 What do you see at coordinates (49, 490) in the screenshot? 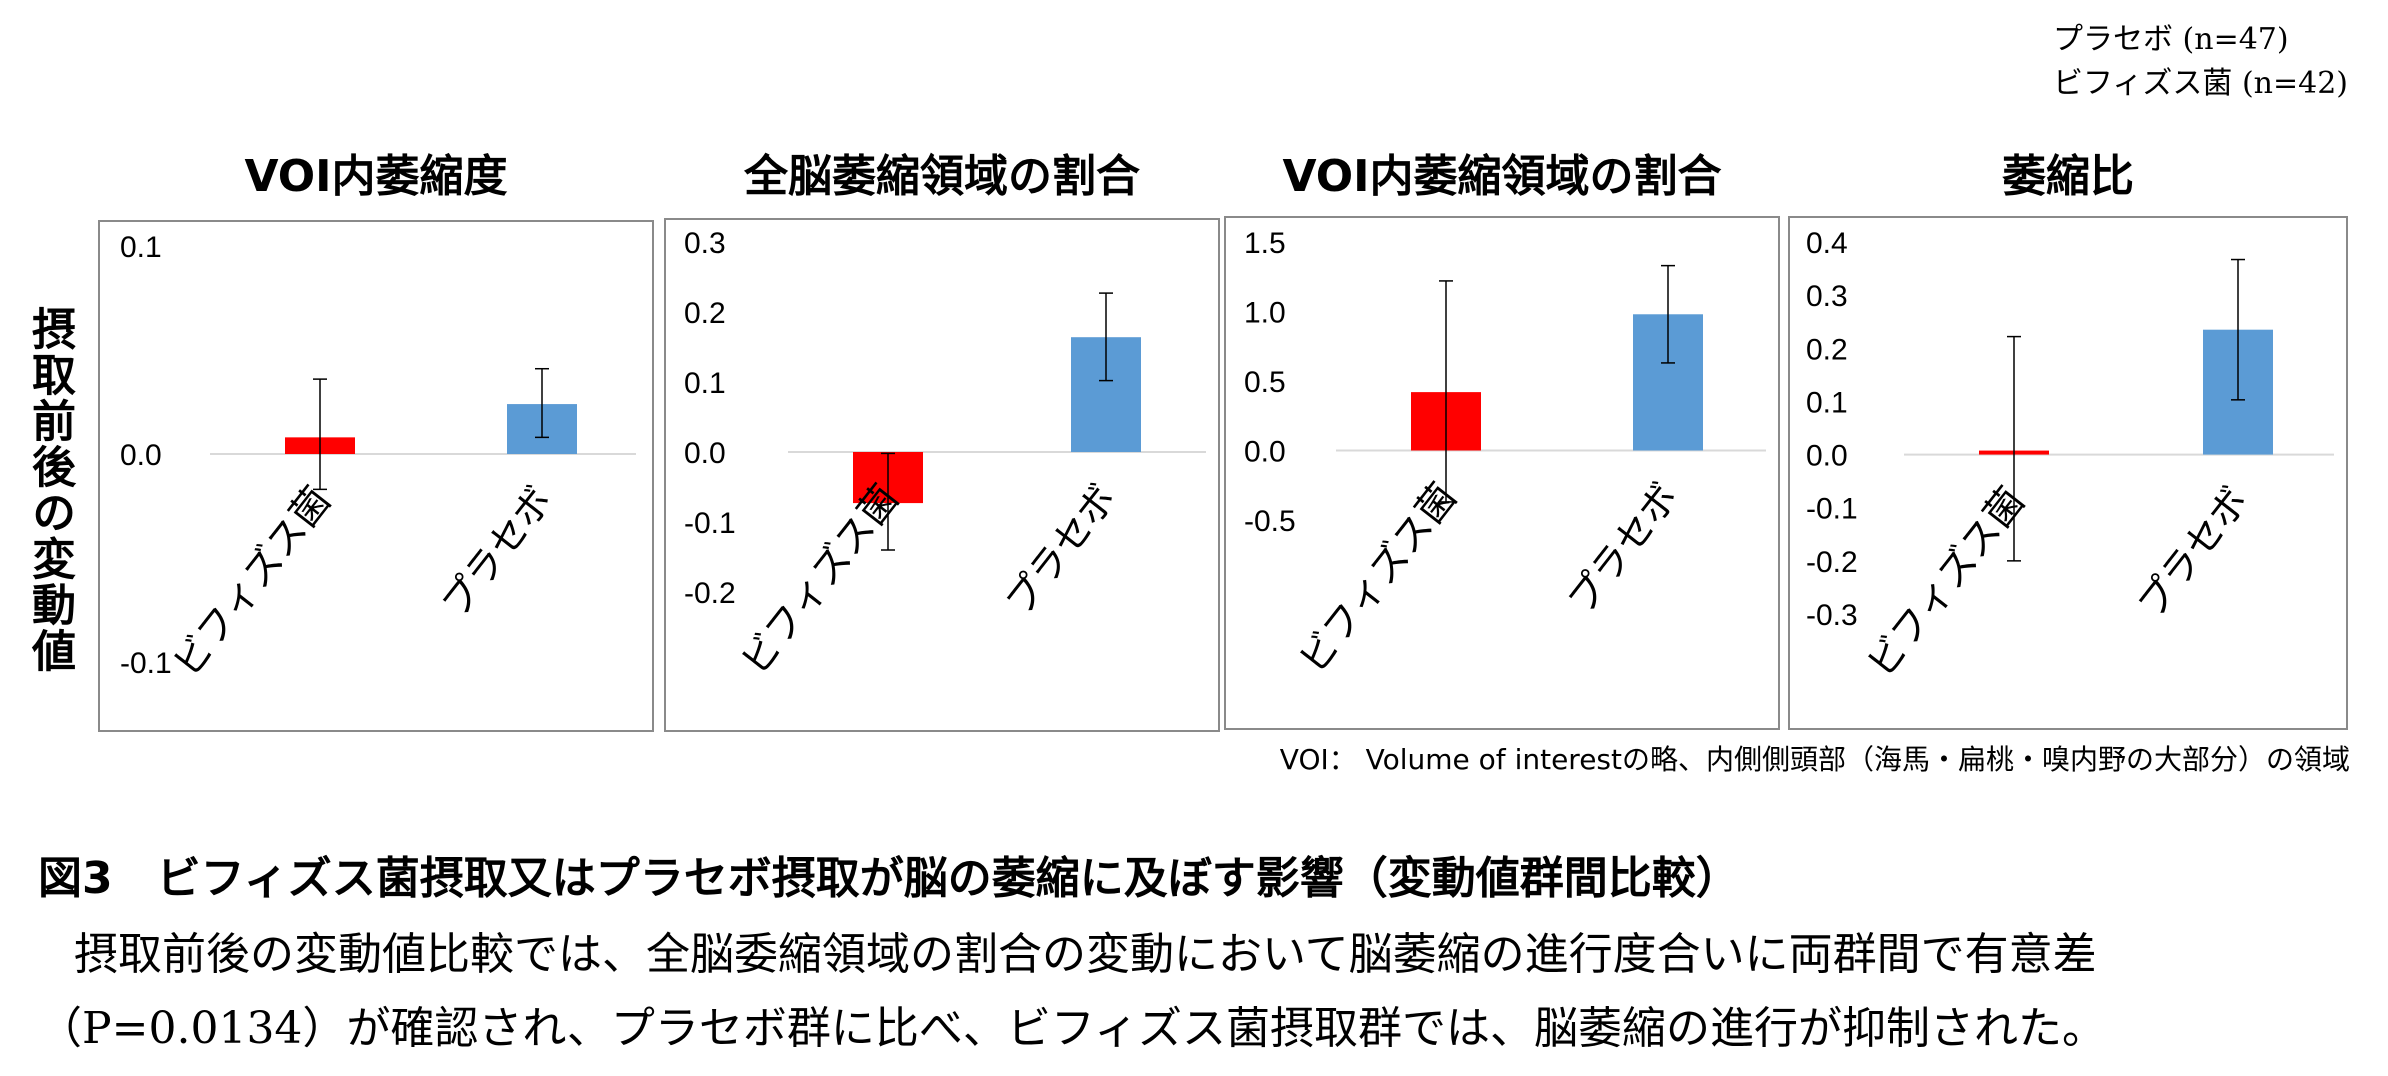
I see `y-axis-label: 摂取前後の変動値` at bounding box center [49, 490].